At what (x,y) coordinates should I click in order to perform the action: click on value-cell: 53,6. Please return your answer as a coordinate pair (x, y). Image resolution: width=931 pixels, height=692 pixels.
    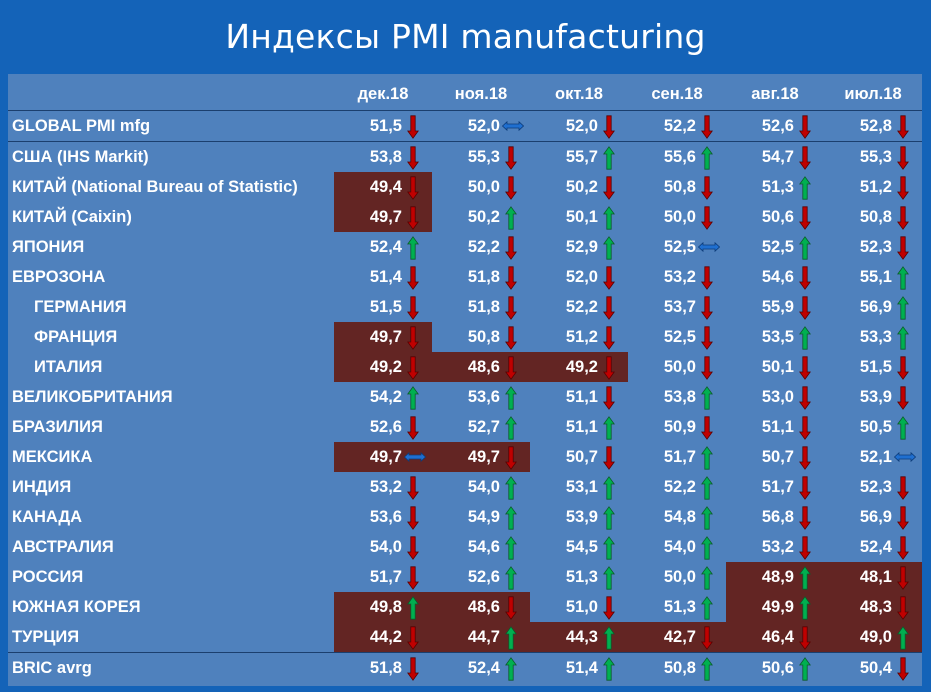
    Looking at the image, I should click on (383, 517).